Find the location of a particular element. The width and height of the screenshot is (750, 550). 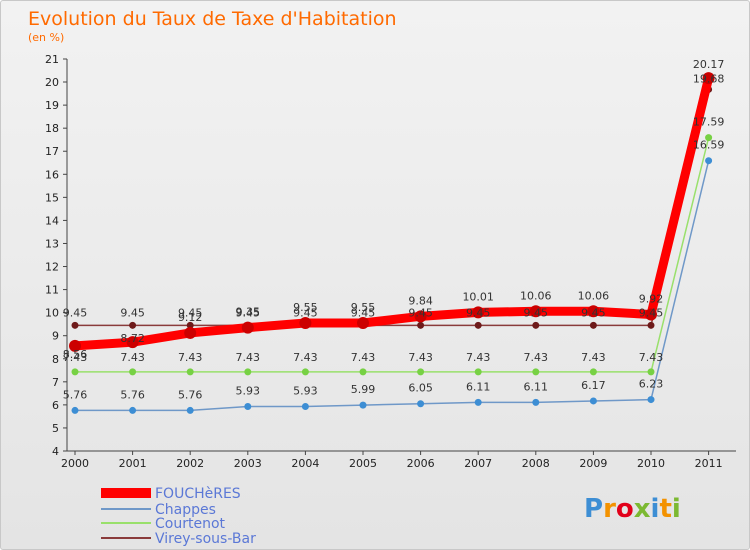

y-tick-label: 21 is located at coordinates (52, 59).